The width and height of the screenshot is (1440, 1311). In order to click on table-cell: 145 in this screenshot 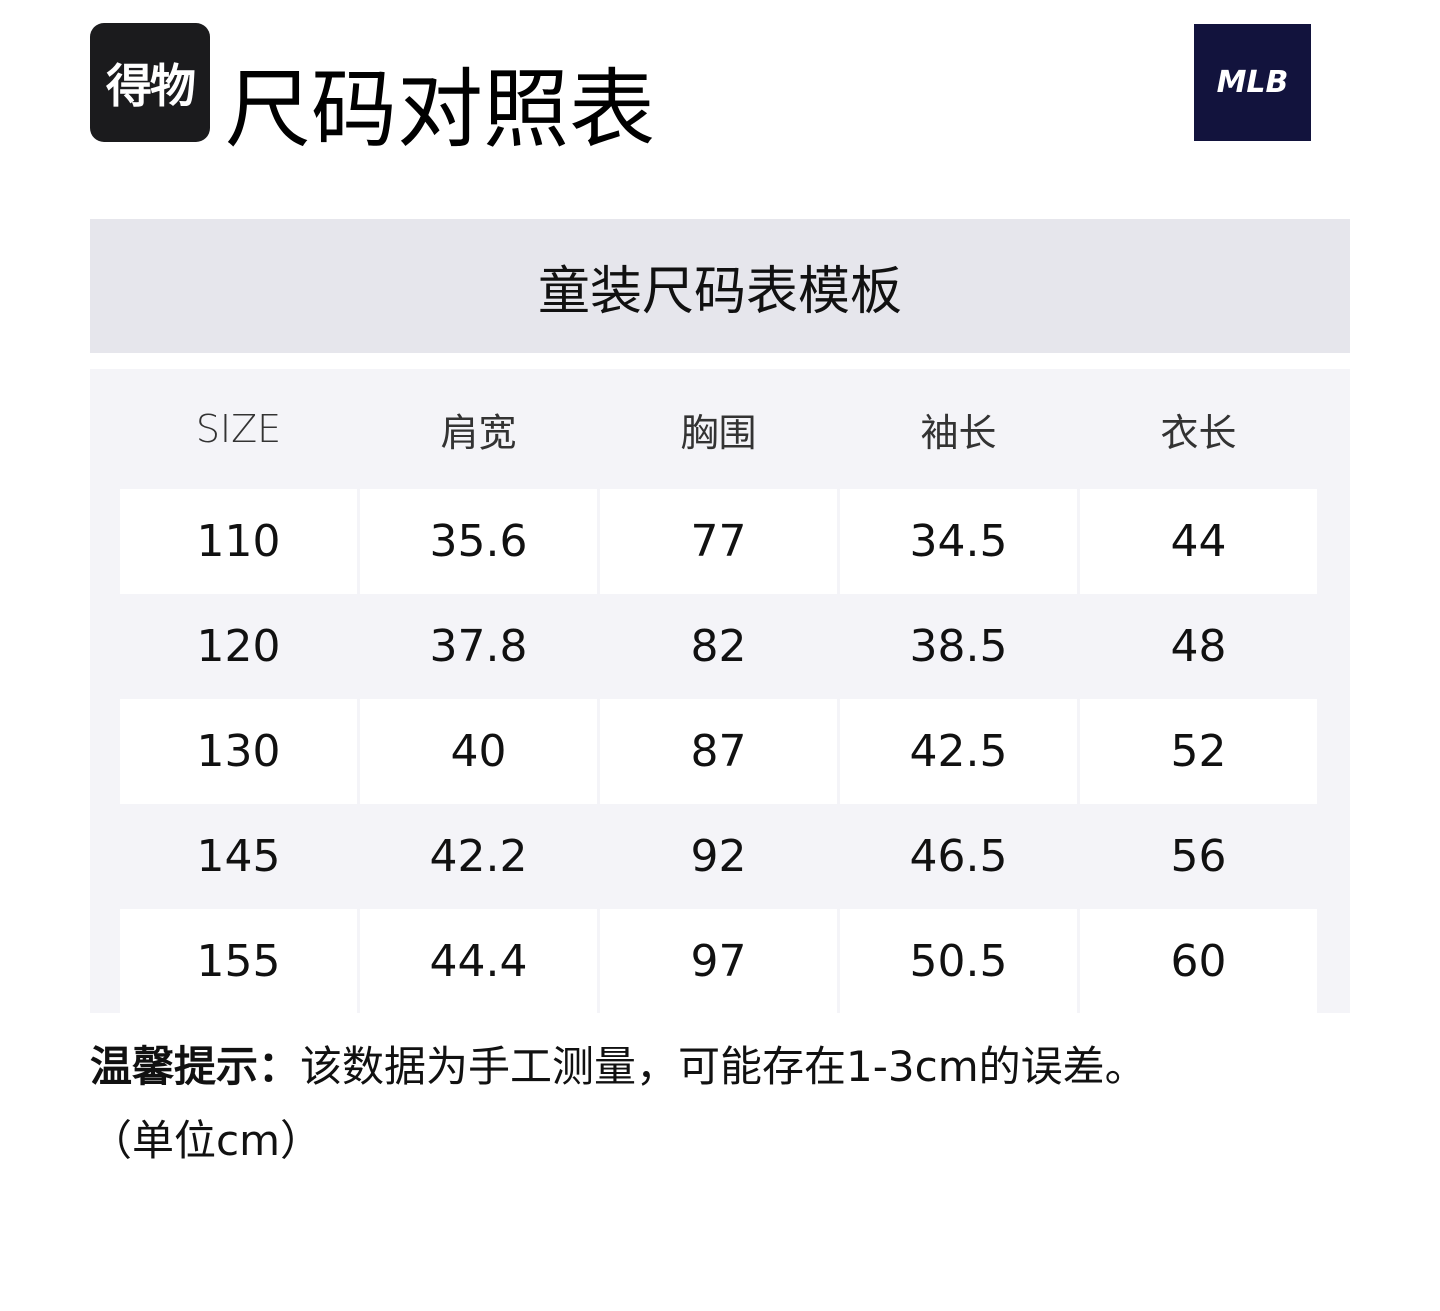, I will do `click(238, 856)`.